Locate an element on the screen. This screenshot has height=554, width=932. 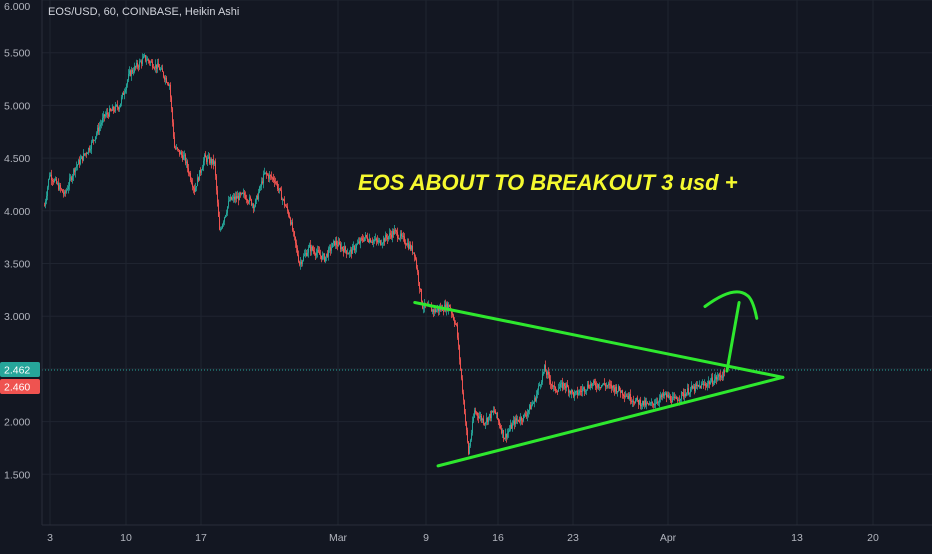
annotation-text: EOS ABOUT TO BREAKOUT 3 usd + is located at coordinates (548, 182).